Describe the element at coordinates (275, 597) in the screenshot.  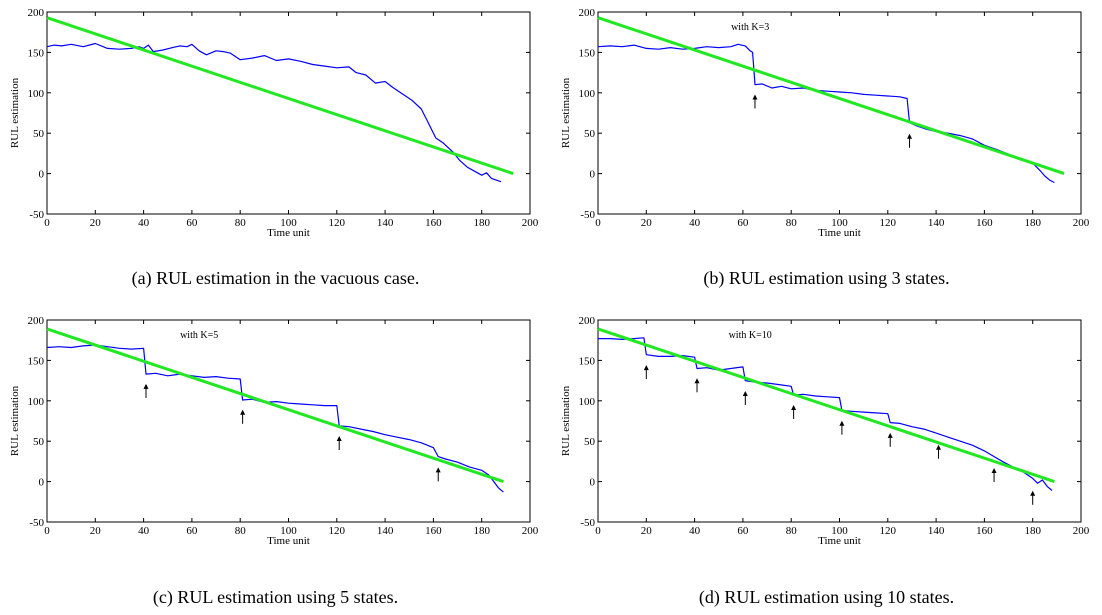
I see `chart-caption: (c) RUL estimation using 5 states.` at that location.